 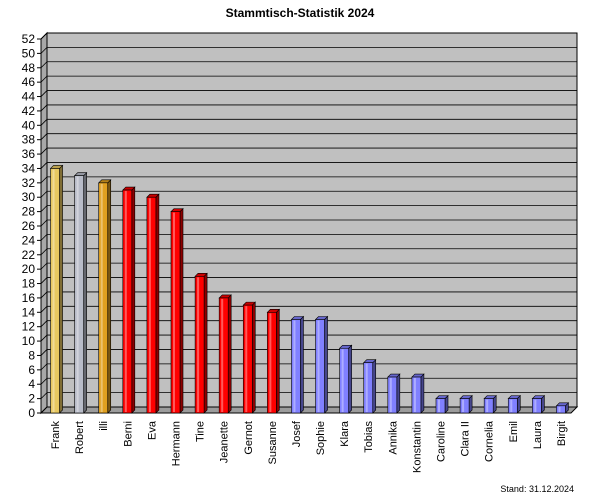 I want to click on y-tick-label: 4, so click(x=31, y=384).